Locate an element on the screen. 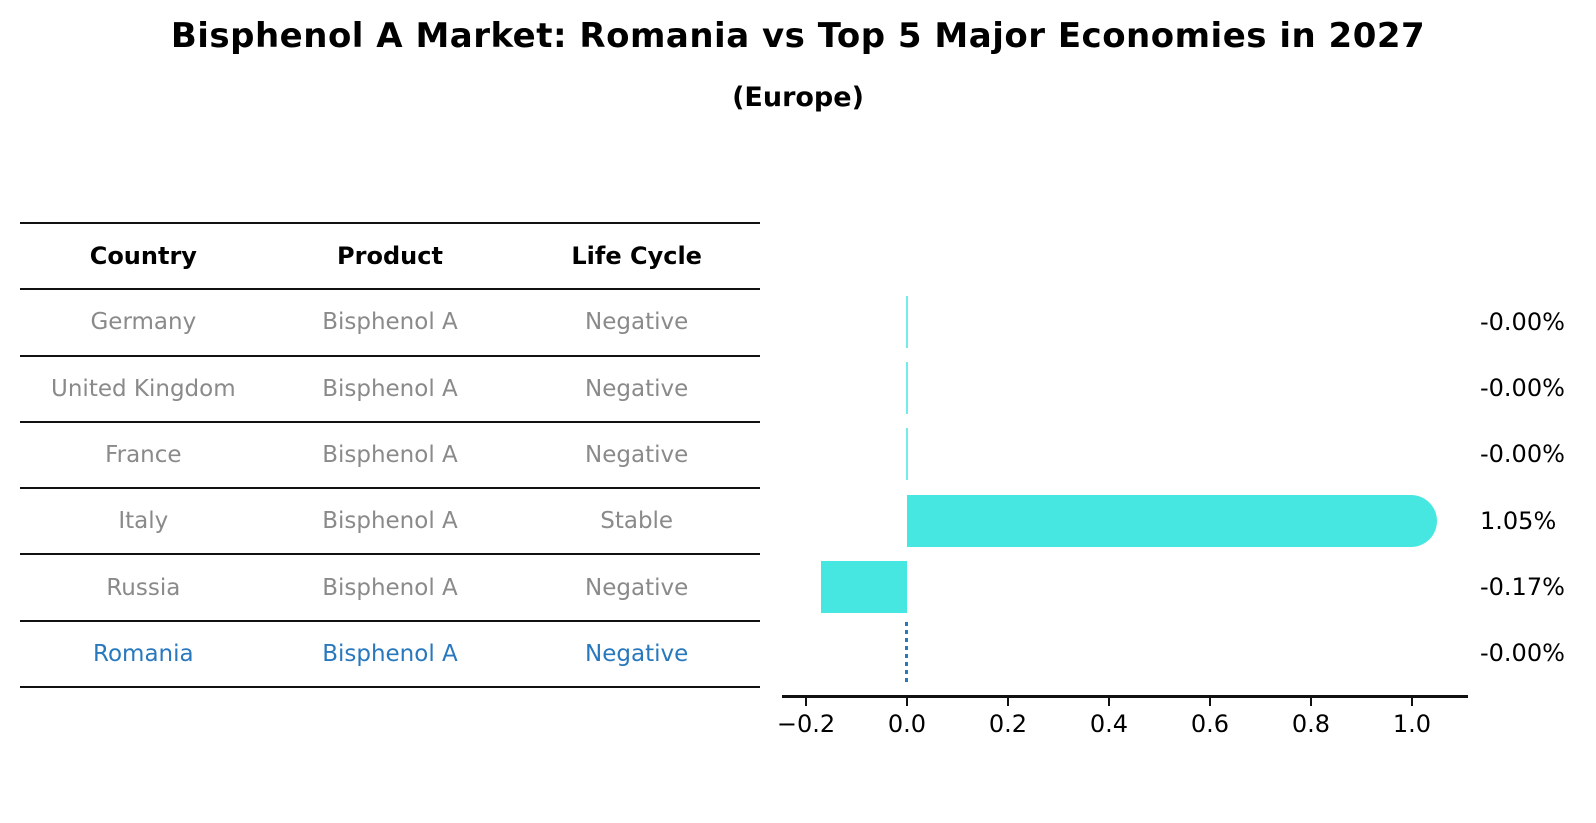  table-row: Germany Bisphenol A Negative is located at coordinates (390, 323).